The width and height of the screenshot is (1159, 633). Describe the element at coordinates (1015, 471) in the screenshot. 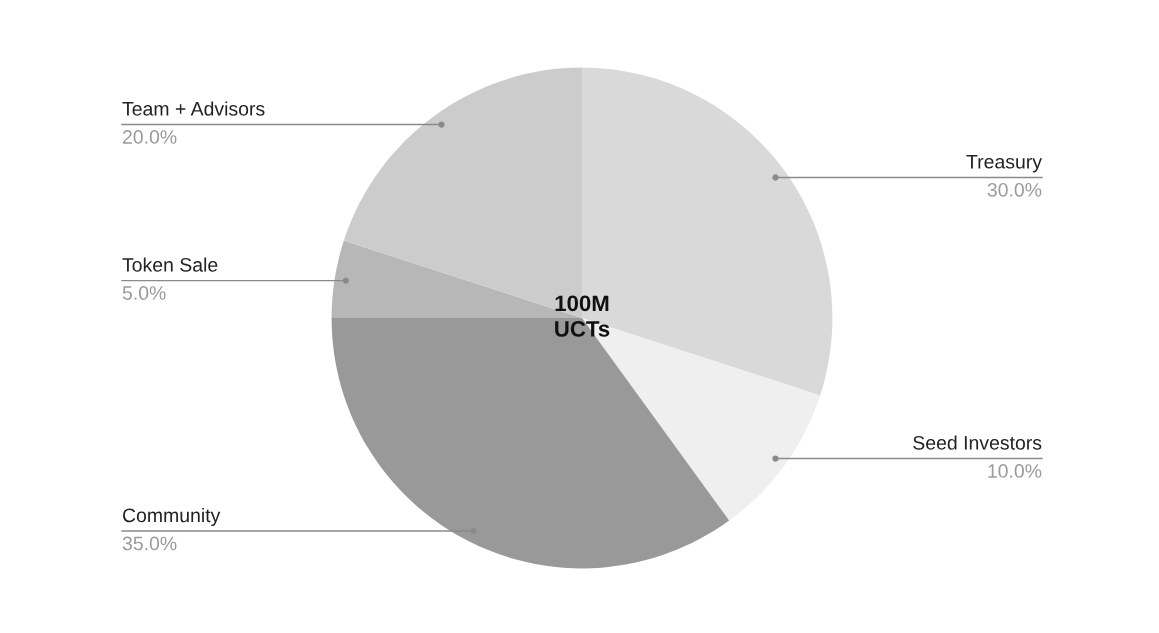

I see `data-label: 10.0%` at that location.